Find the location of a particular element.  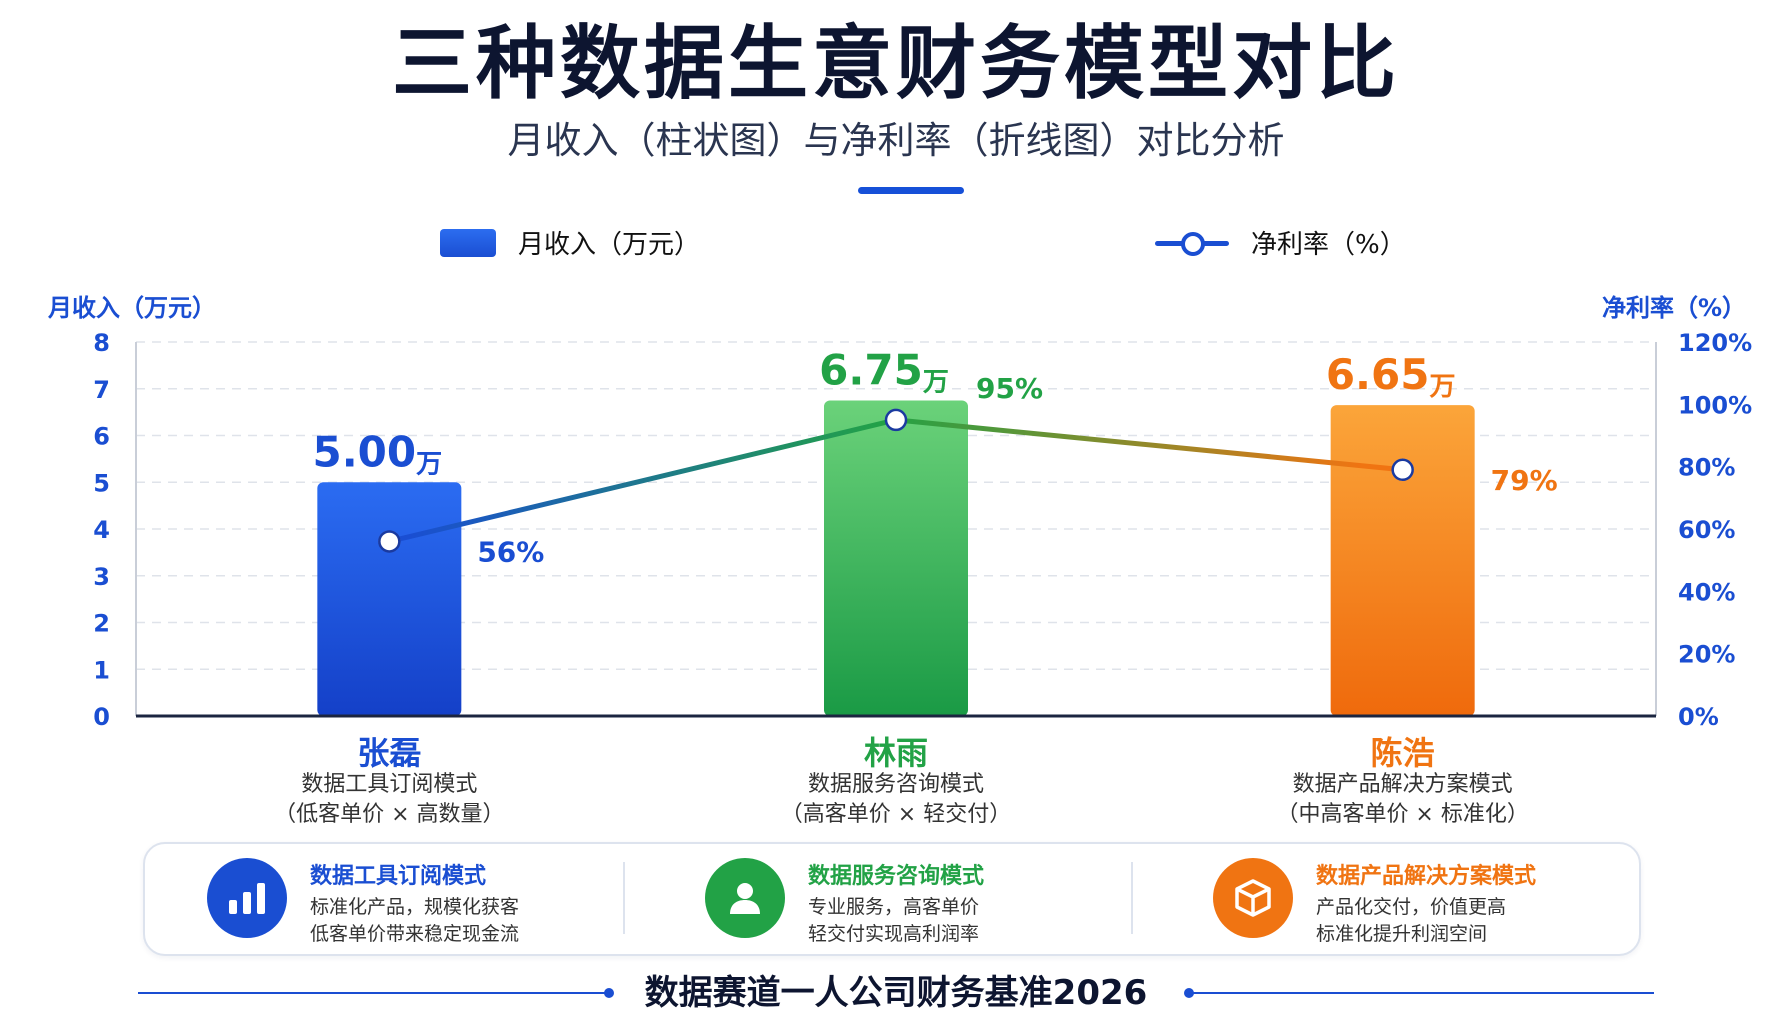

bar-chart-icon is located at coordinates (247, 898).